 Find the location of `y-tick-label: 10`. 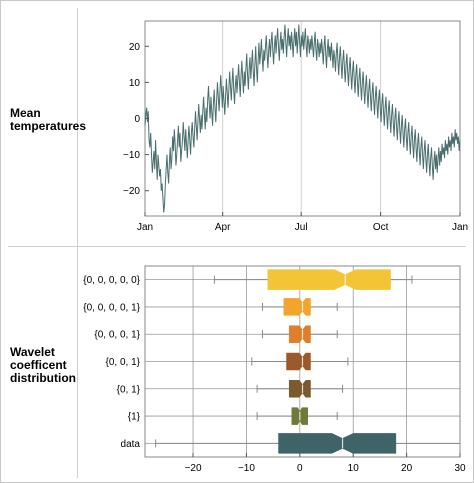

y-tick-label: 10 is located at coordinates (135, 83).